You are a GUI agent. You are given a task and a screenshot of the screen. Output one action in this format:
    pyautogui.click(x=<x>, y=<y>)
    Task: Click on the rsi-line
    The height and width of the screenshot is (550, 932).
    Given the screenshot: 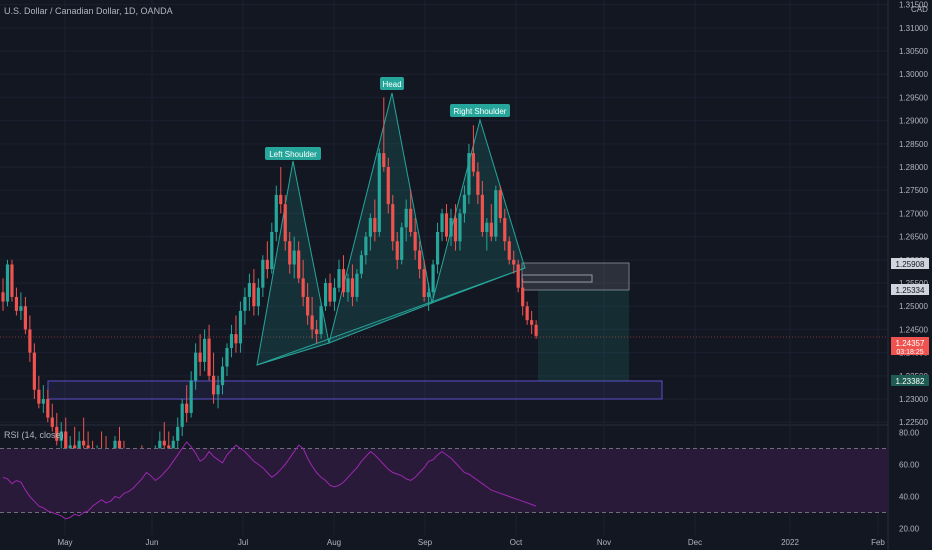 What is the action you would take?
    pyautogui.click(x=269, y=480)
    